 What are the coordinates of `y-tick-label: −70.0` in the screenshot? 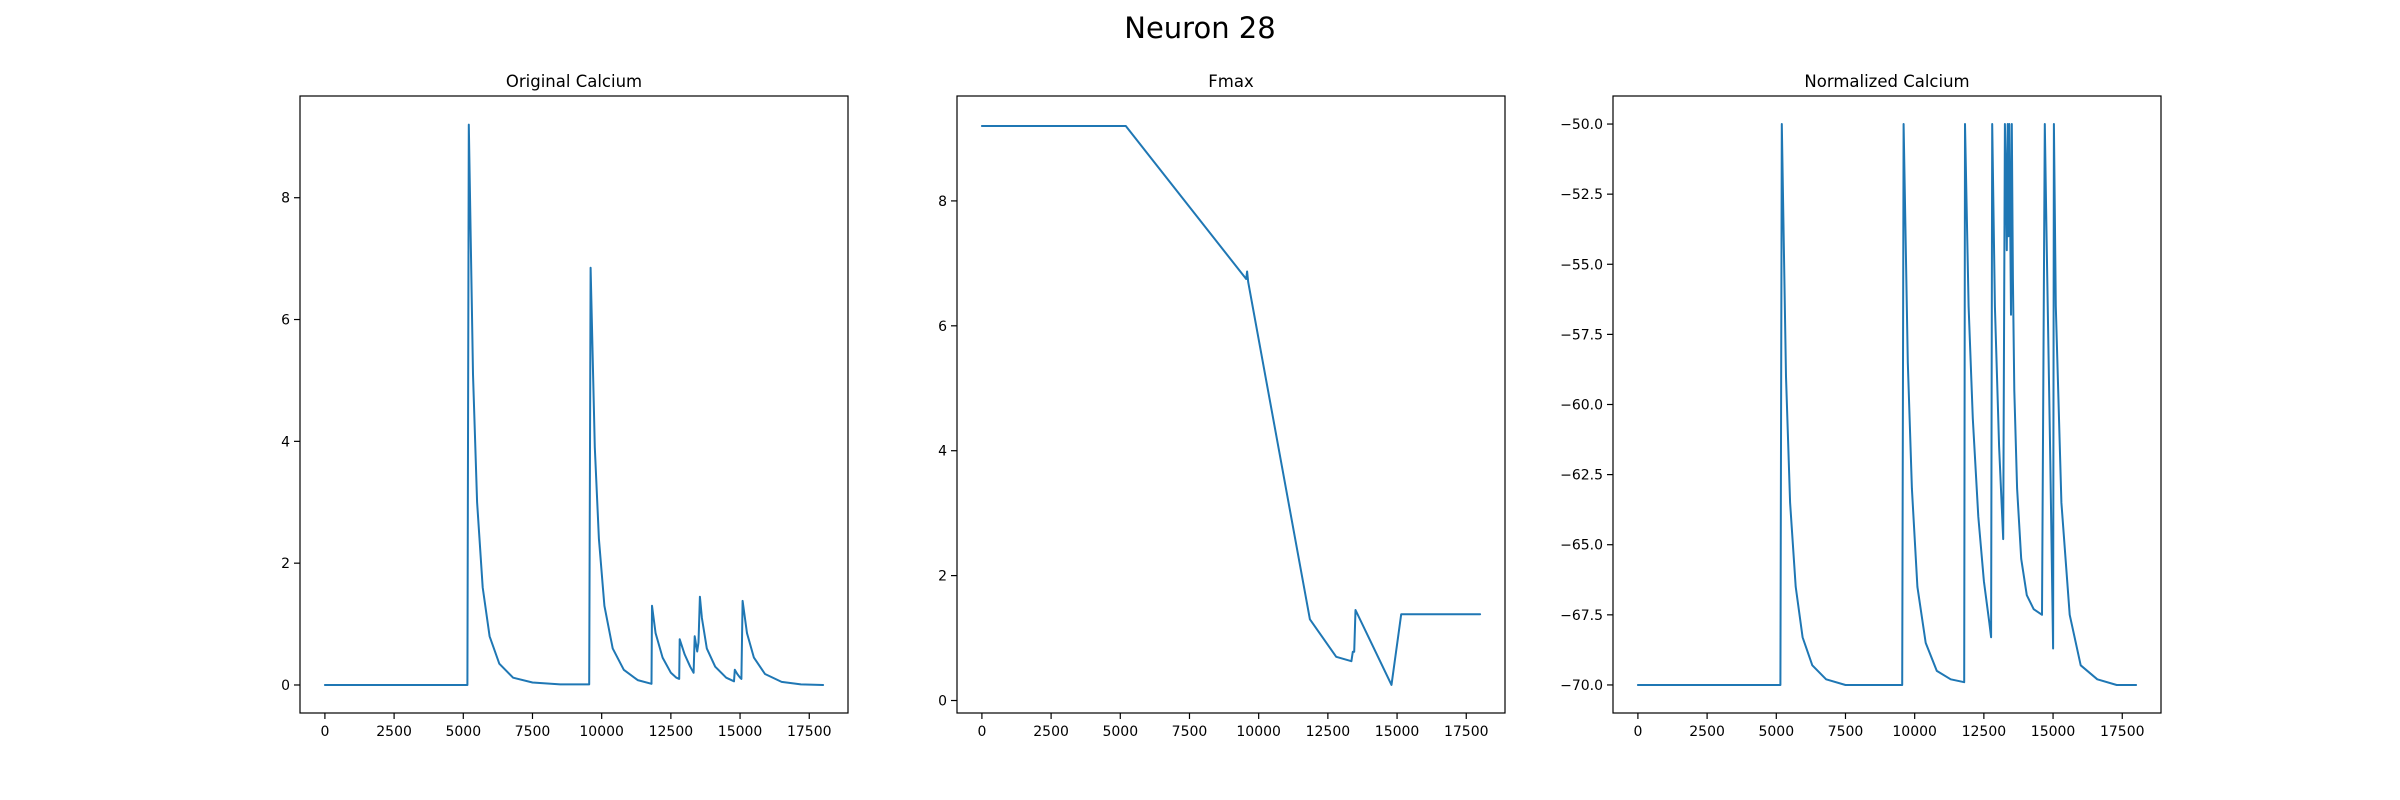 It's located at (1581, 686).